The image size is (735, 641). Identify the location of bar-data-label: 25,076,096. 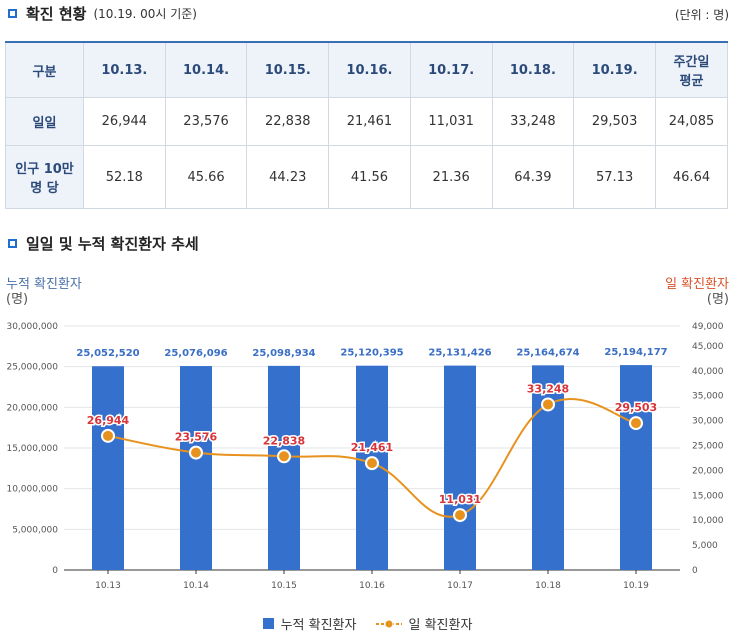
(195, 353).